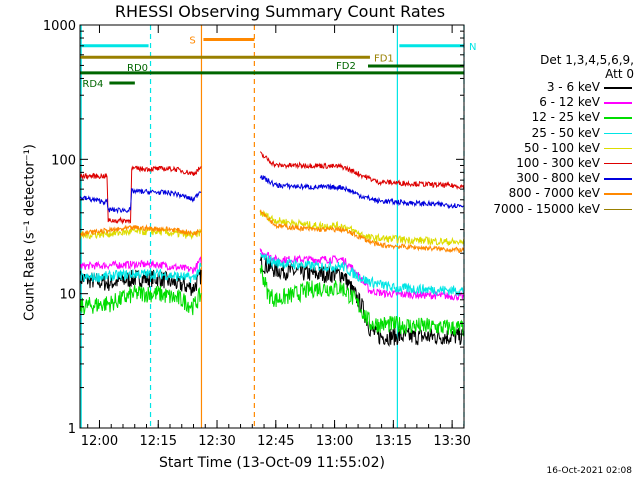  I want to click on x-tick-label-6: 13:30, so click(451, 441).